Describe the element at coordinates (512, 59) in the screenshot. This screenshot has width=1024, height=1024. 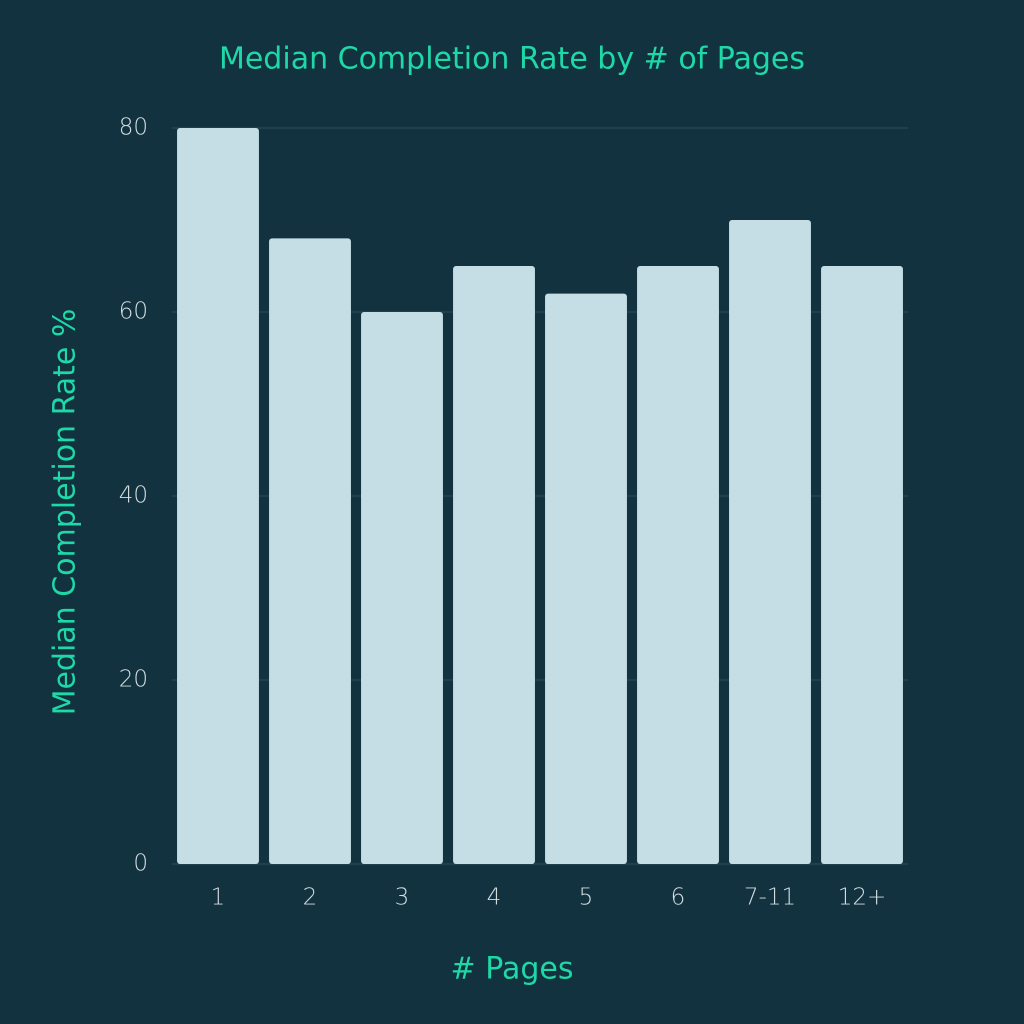
I see `chart-title: Median Completion Rate by # of Pages` at that location.